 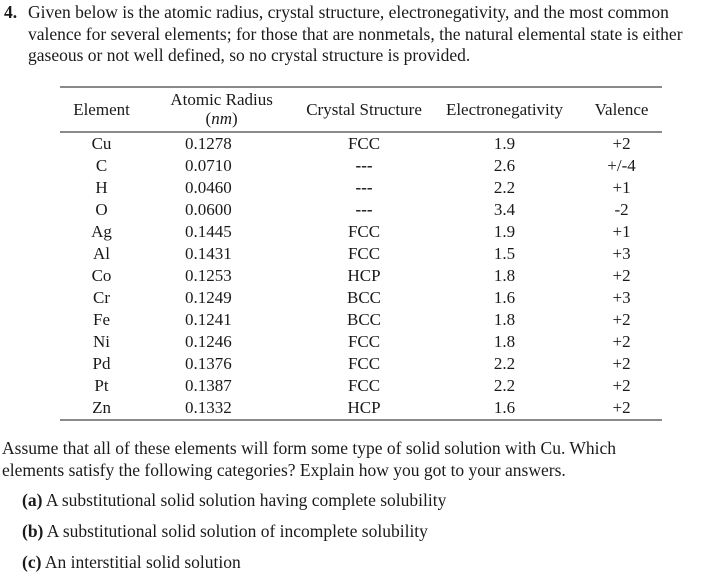 I want to click on table-row: Ni 0.1246 FCC 1.8 +2, so click(x=361, y=342).